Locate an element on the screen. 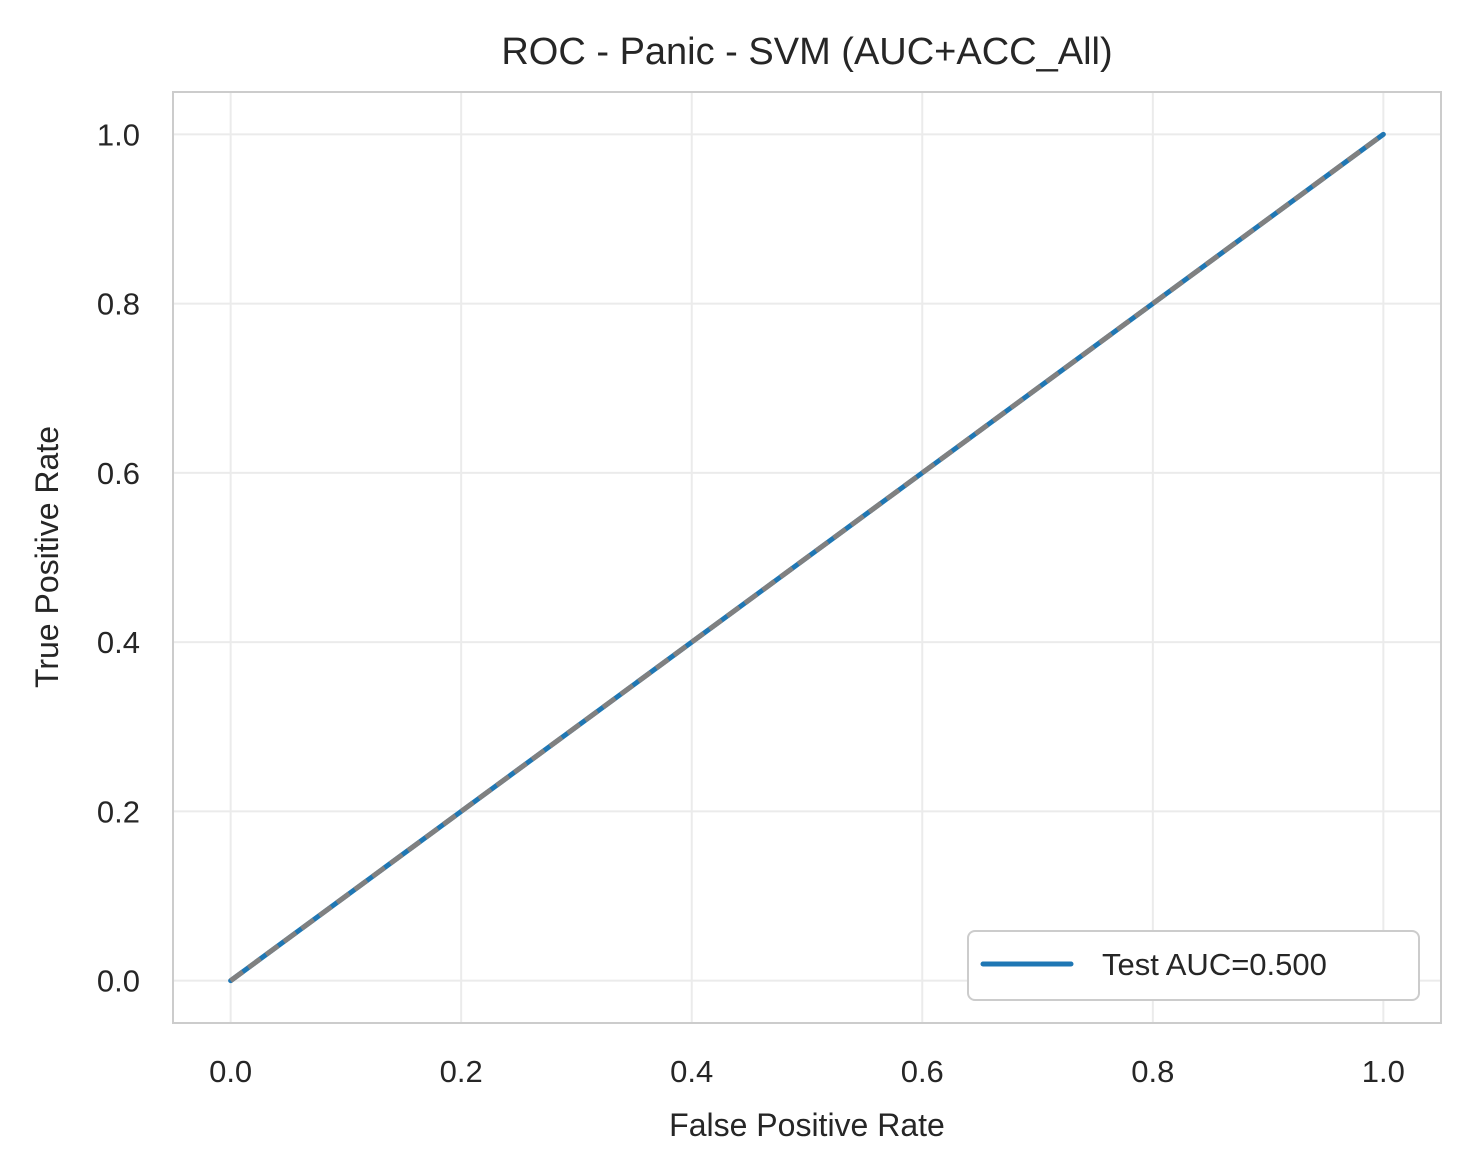 The height and width of the screenshot is (1175, 1471). x-tick-label: 0.6 is located at coordinates (922, 1071).